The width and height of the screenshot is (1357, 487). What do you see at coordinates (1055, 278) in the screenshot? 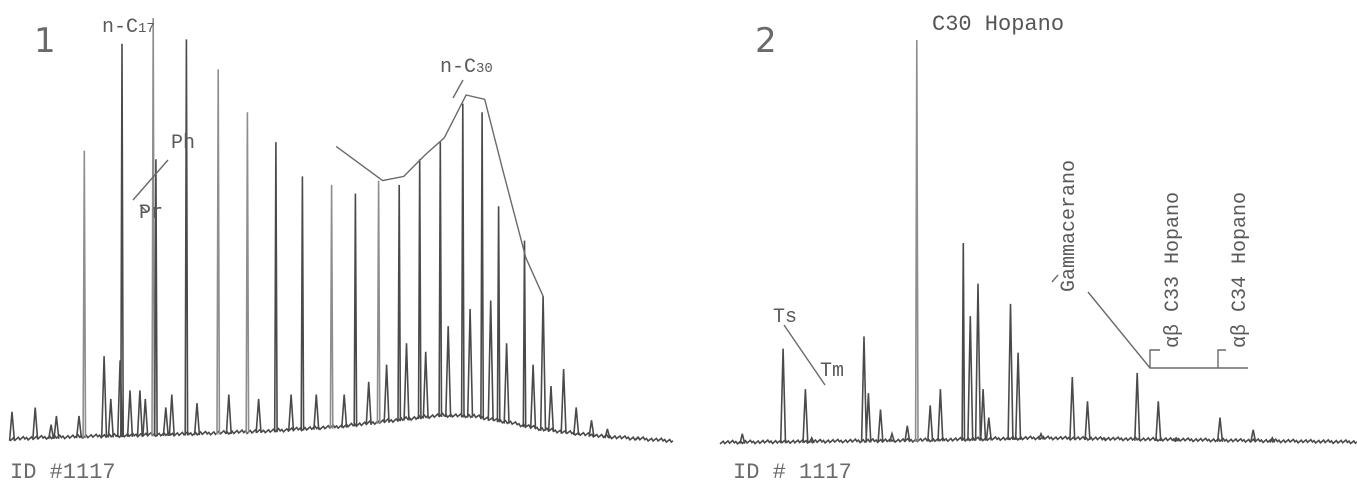
I see `gammacerano-leader-line` at bounding box center [1055, 278].